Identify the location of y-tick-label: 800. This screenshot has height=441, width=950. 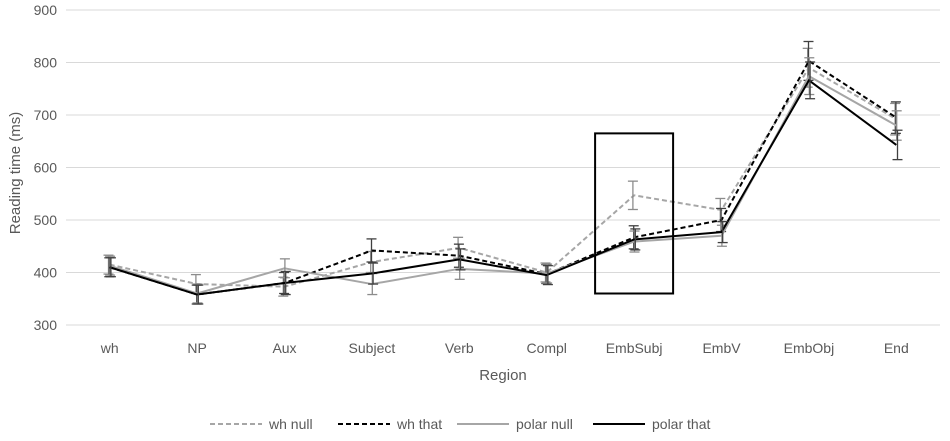
(46, 63).